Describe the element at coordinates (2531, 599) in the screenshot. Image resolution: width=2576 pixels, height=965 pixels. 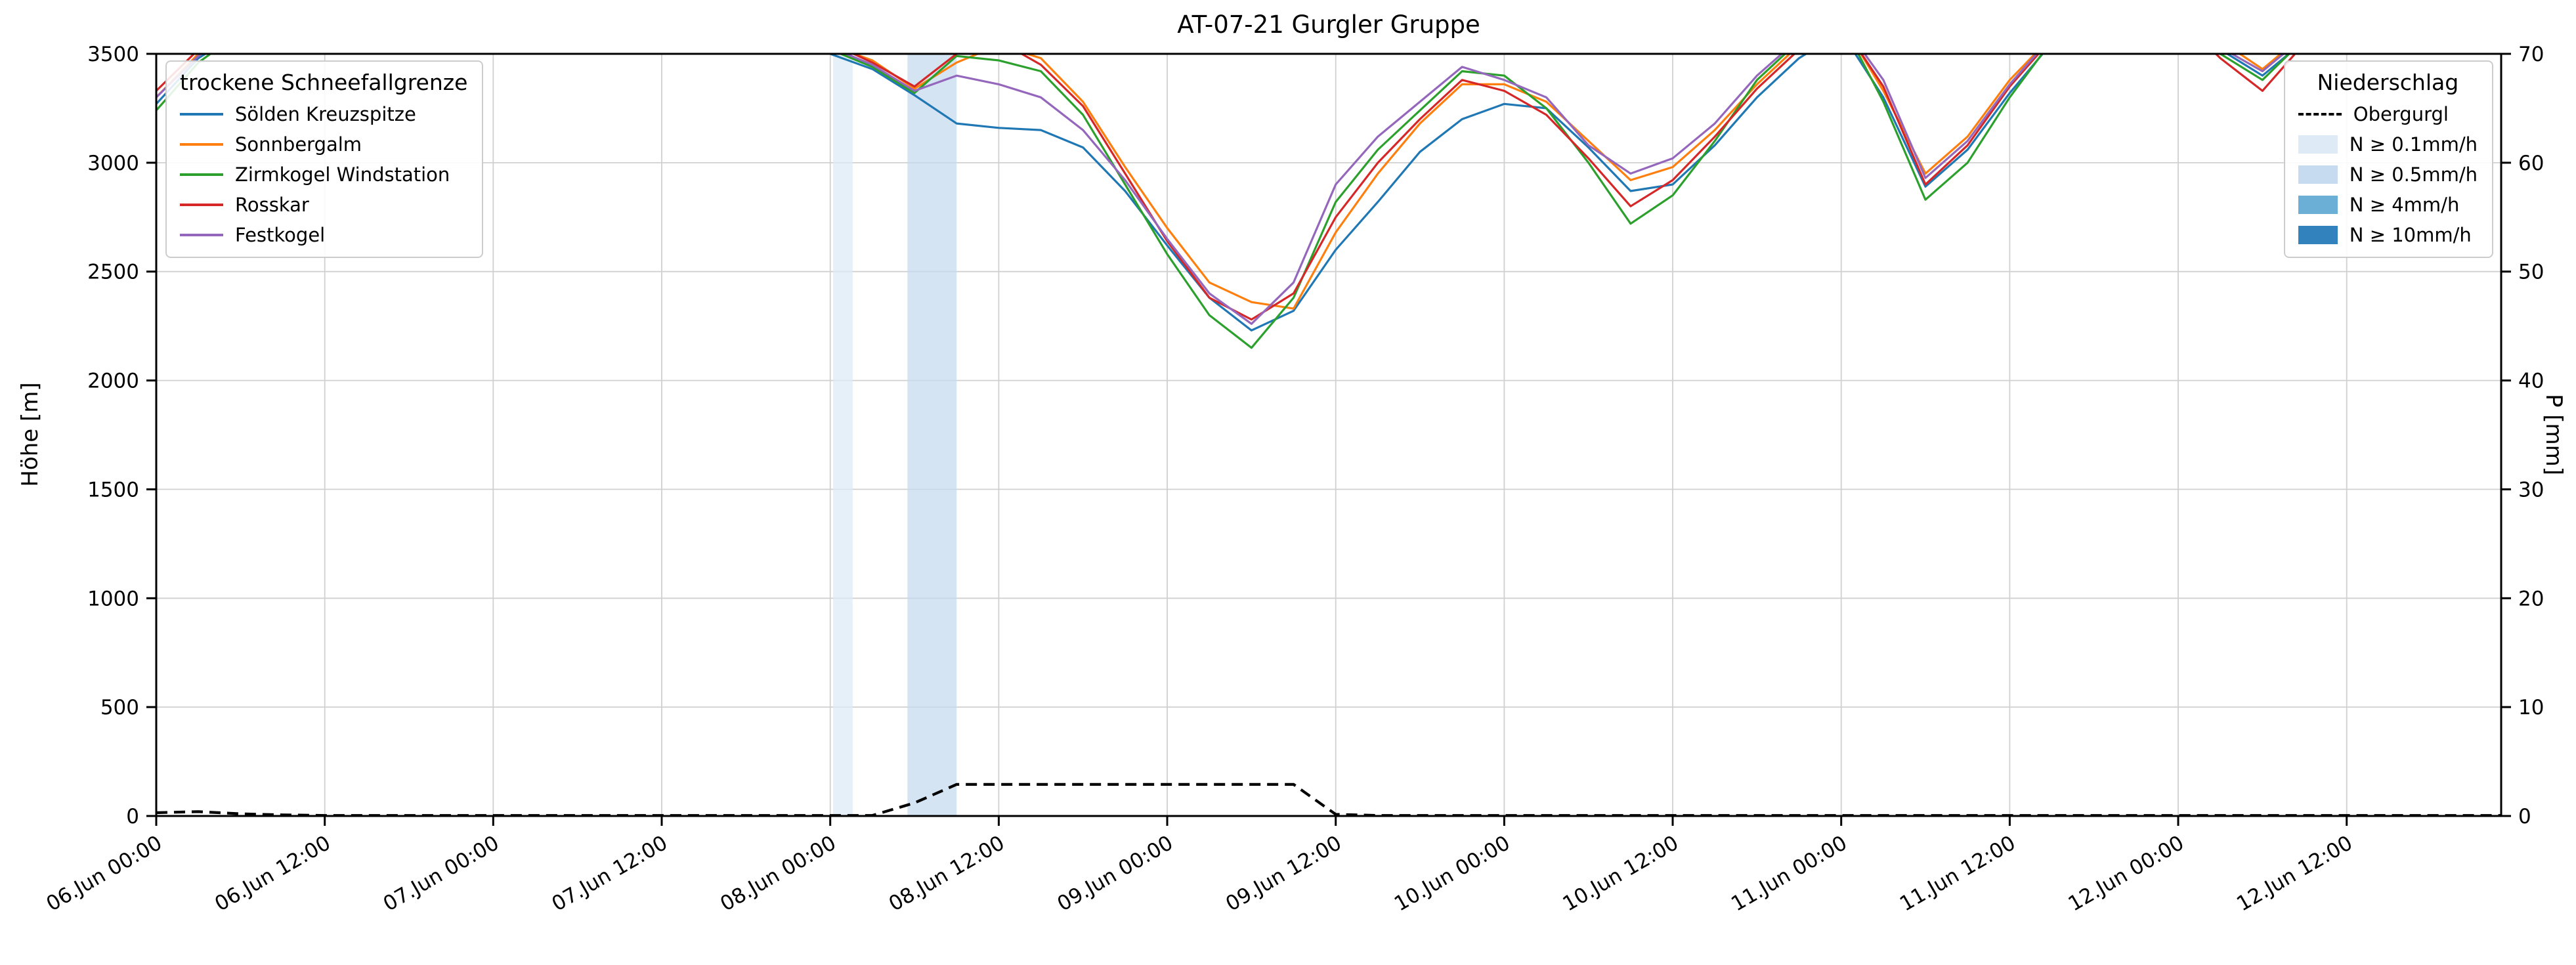
I see `y-tick-label: 20` at that location.